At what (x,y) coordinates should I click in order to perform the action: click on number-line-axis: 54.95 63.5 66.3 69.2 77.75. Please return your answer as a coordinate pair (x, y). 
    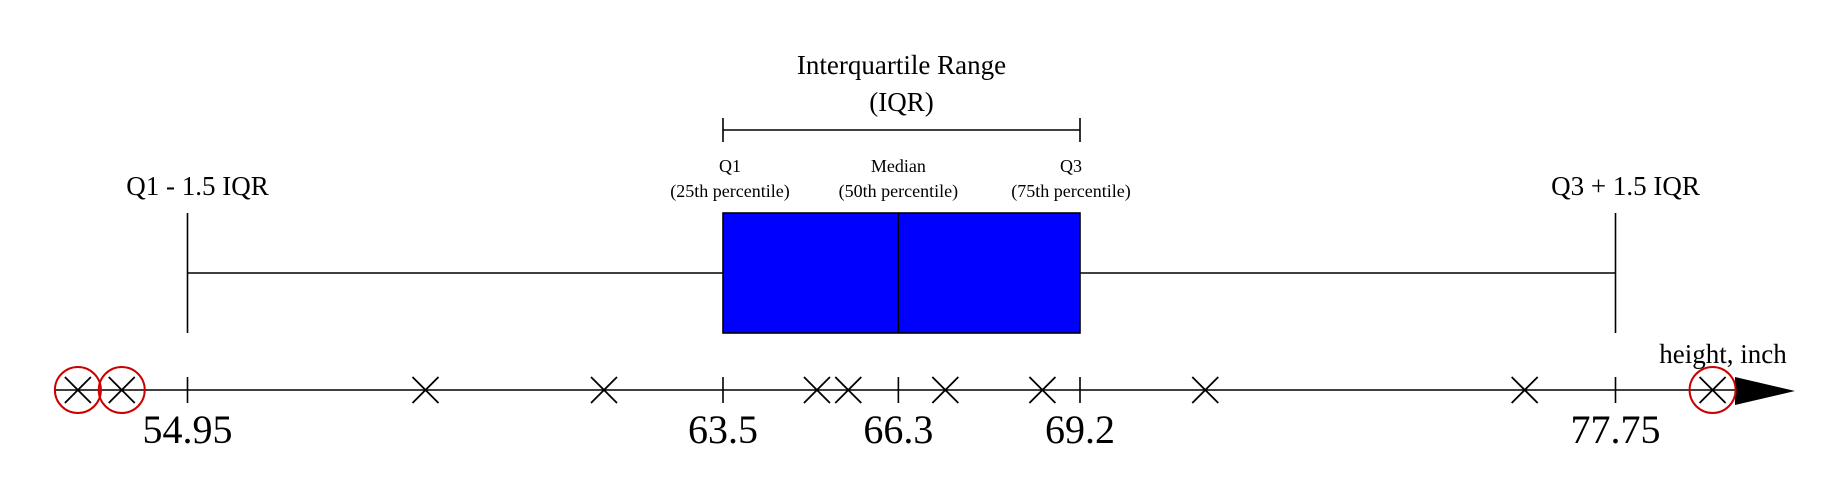
    Looking at the image, I should click on (925, 414).